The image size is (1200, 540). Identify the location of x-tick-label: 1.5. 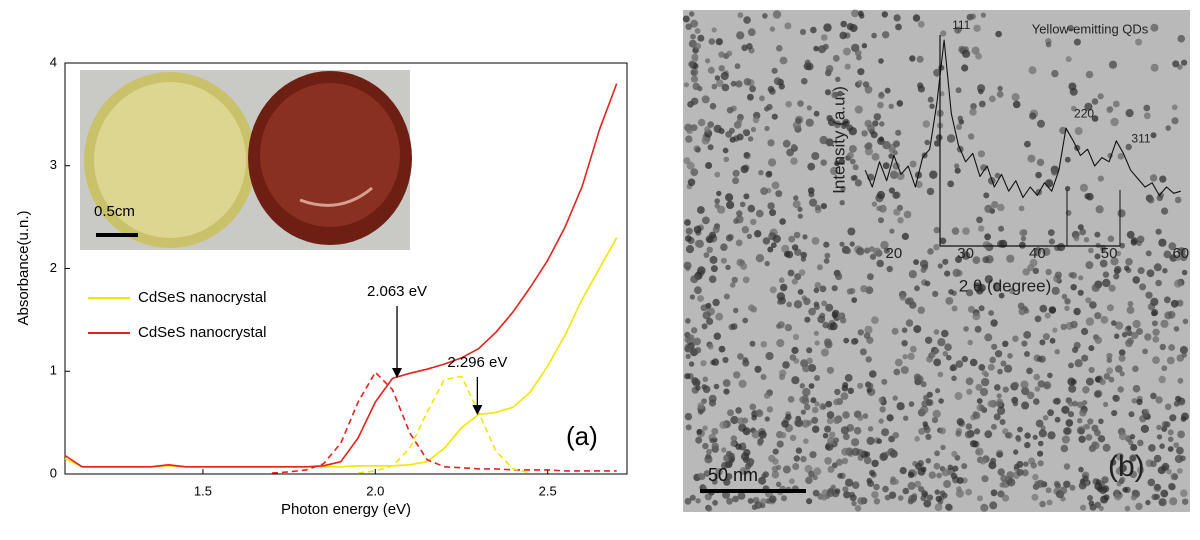
(203, 490).